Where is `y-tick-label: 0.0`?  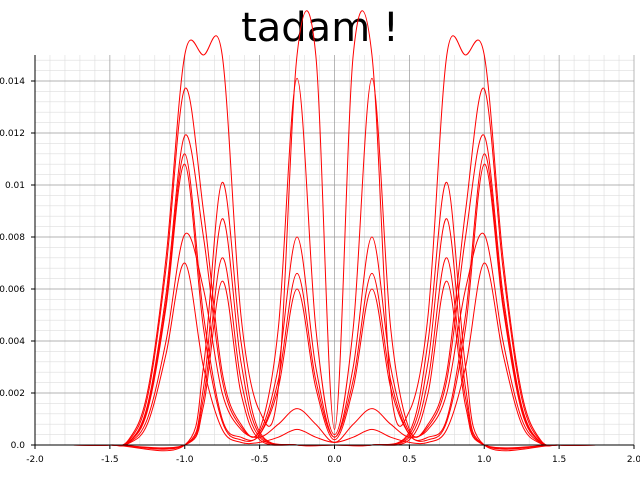
y-tick-label: 0.0 is located at coordinates (18, 446).